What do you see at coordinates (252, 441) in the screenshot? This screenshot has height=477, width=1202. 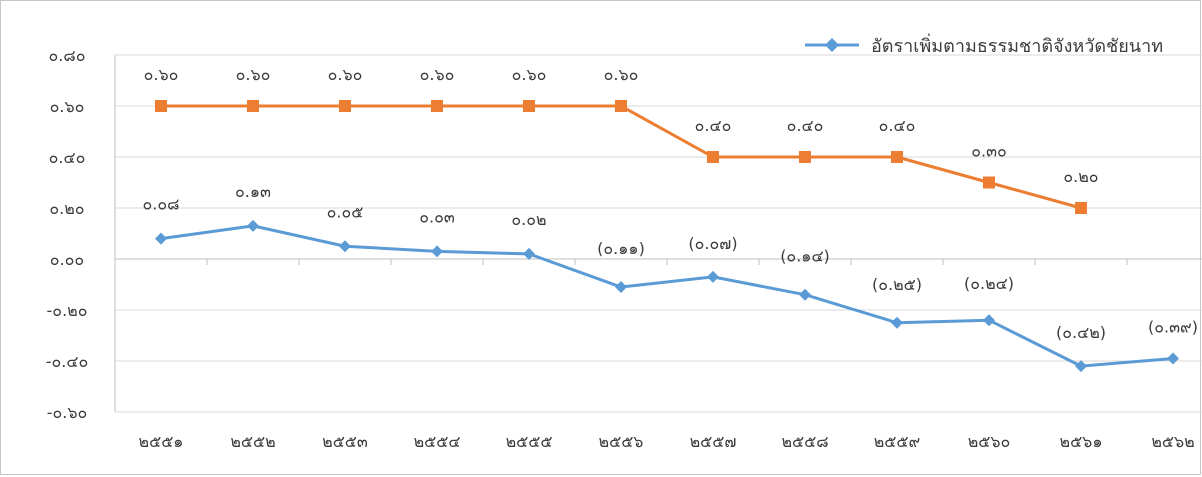 I see `x-tick-label: ๒๕๕๒` at bounding box center [252, 441].